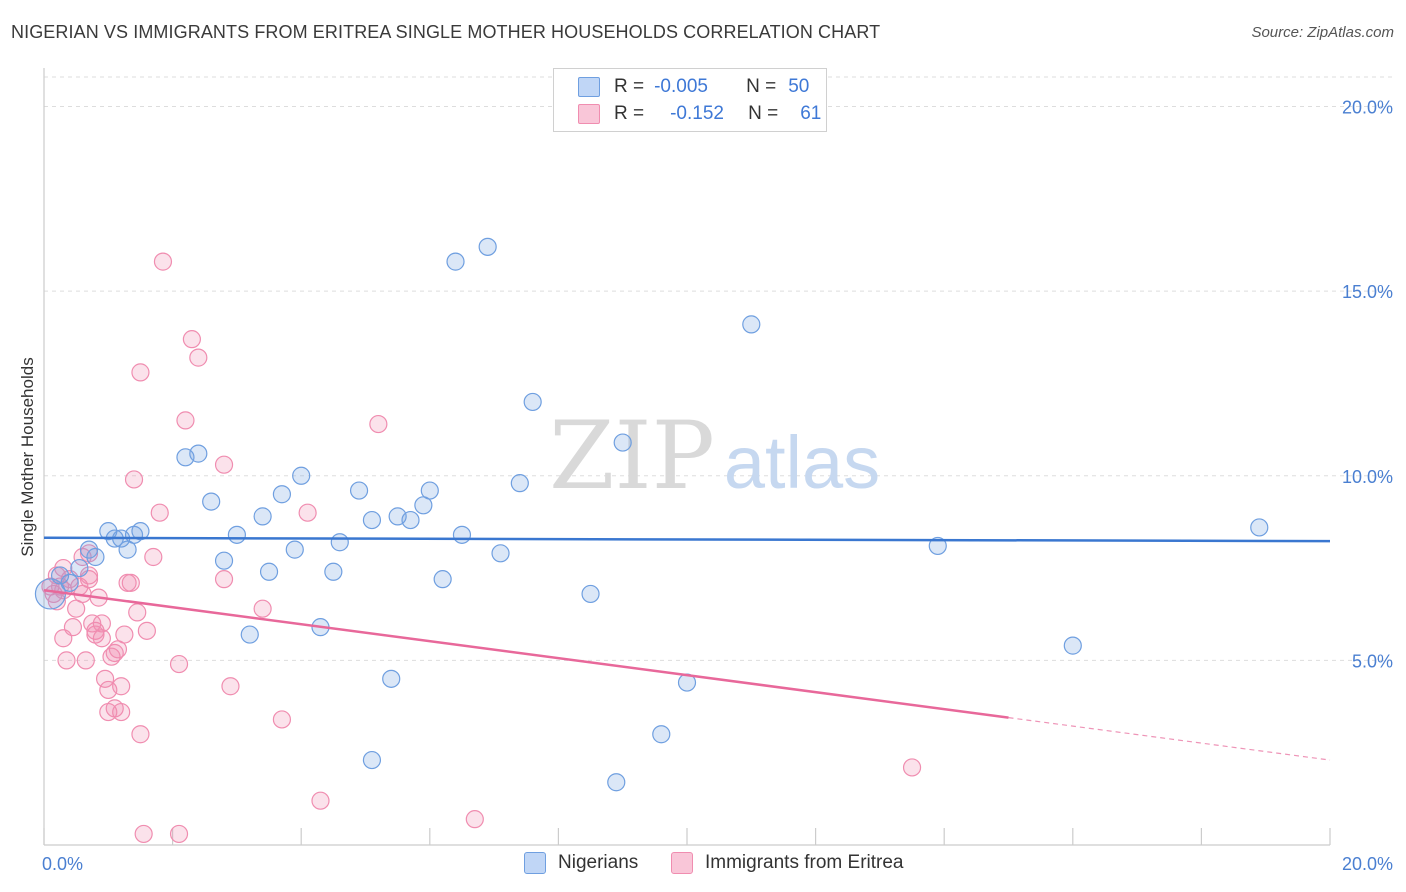 The width and height of the screenshot is (1406, 892). What do you see at coordinates (1322, 32) in the screenshot?
I see `source-label: Source: ZipAtlas.com` at bounding box center [1322, 32].